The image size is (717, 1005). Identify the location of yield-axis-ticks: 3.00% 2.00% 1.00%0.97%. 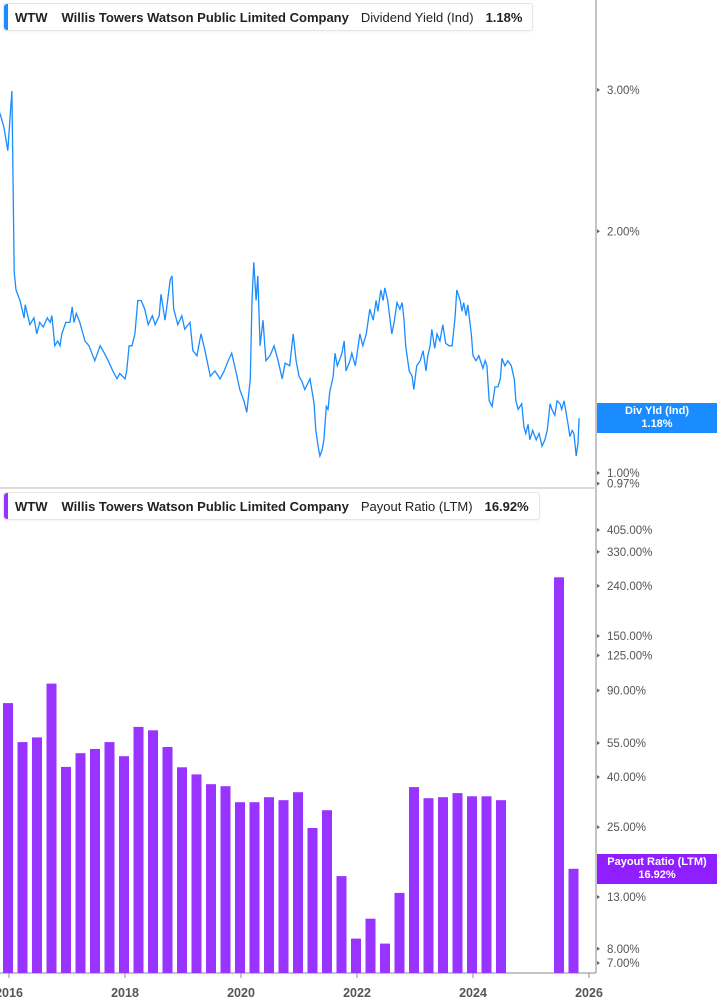
(618, 288).